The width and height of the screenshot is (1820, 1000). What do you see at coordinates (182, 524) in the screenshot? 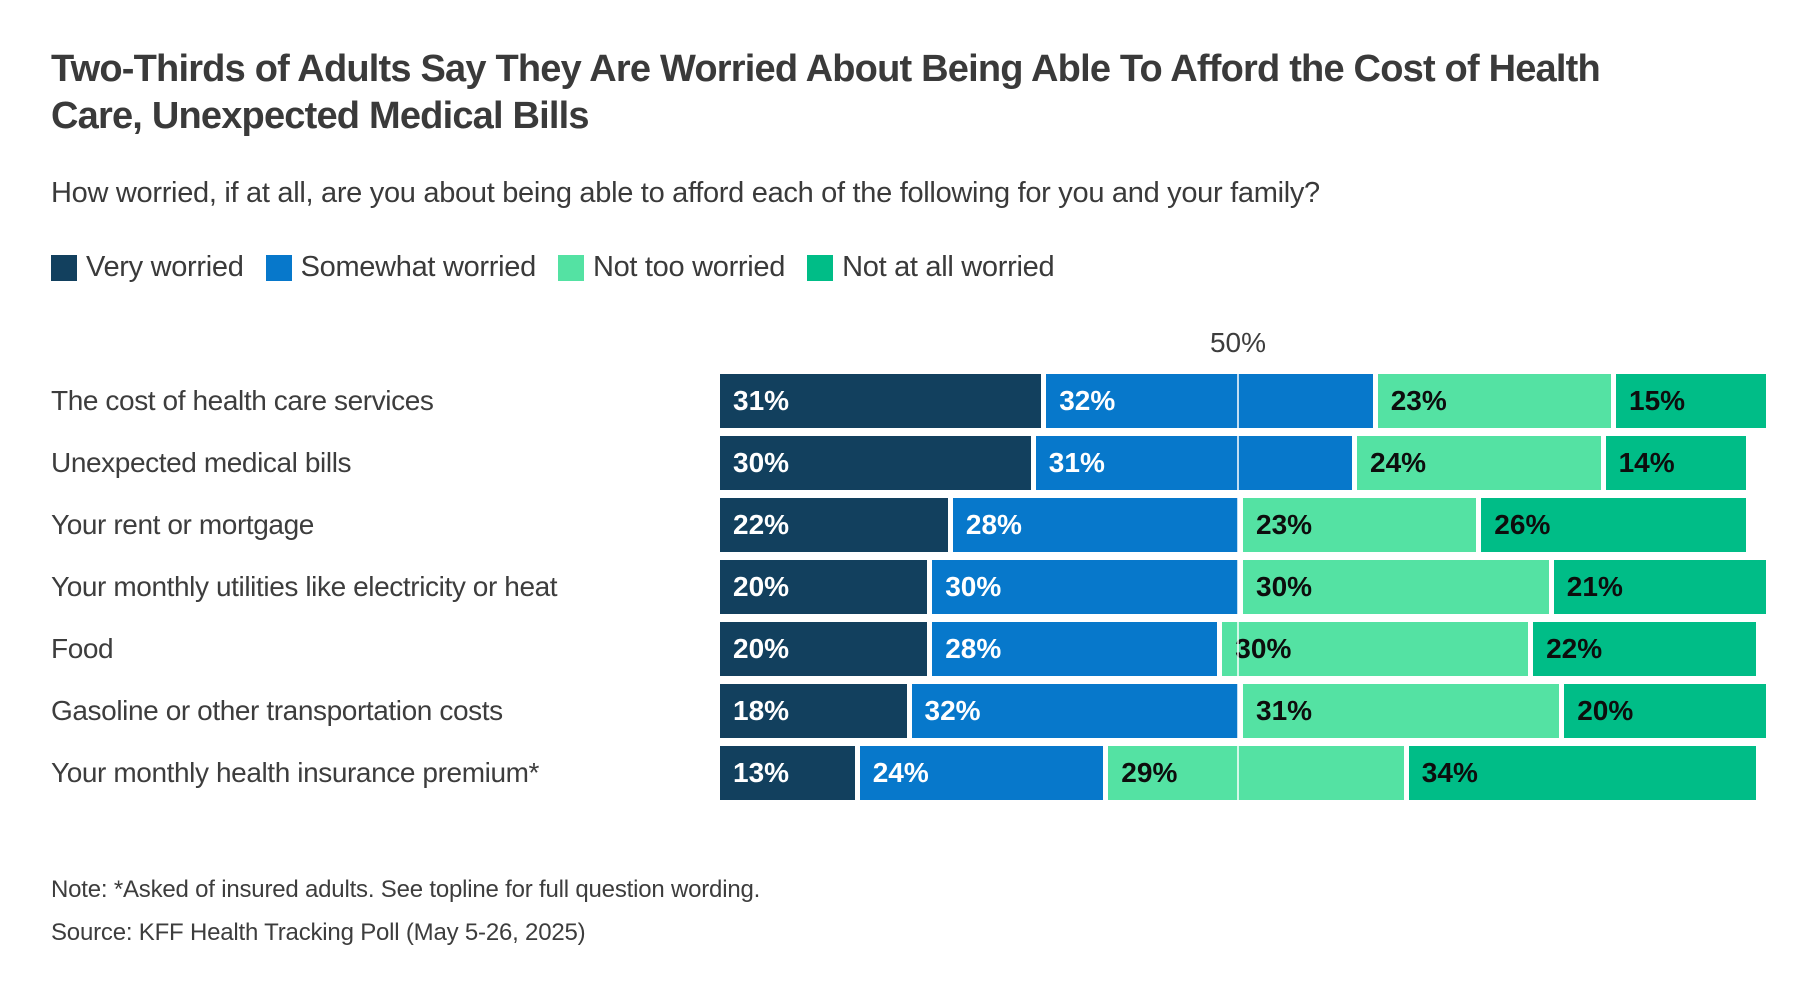
I see `category-label: Your rent or mortgage` at bounding box center [182, 524].